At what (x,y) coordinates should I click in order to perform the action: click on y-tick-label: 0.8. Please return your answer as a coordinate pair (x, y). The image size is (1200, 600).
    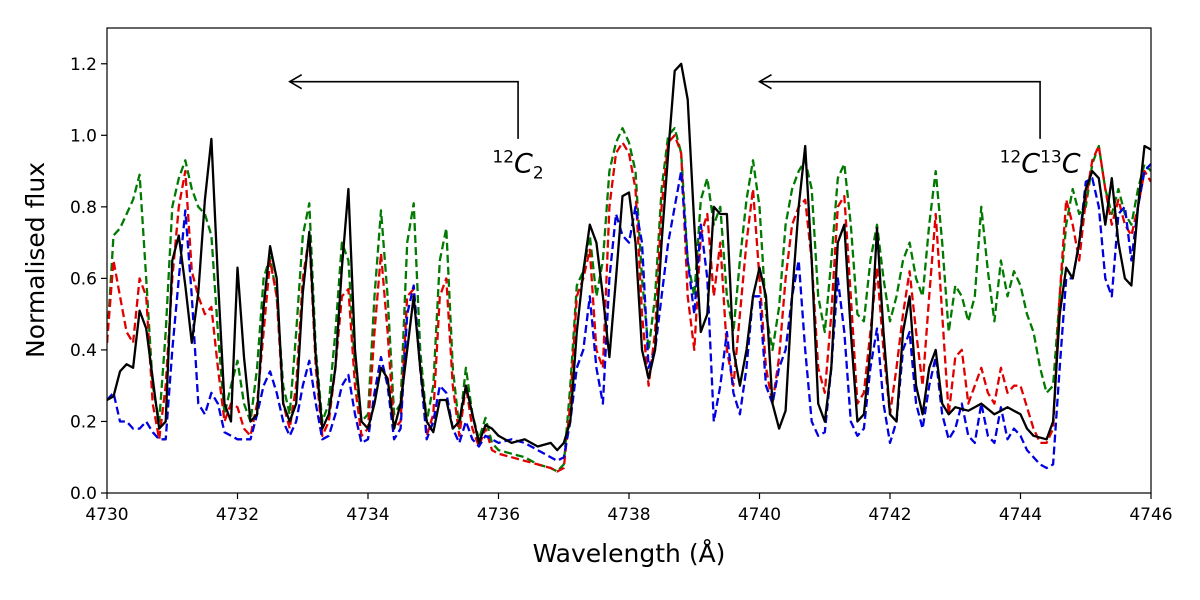
    Looking at the image, I should click on (83, 208).